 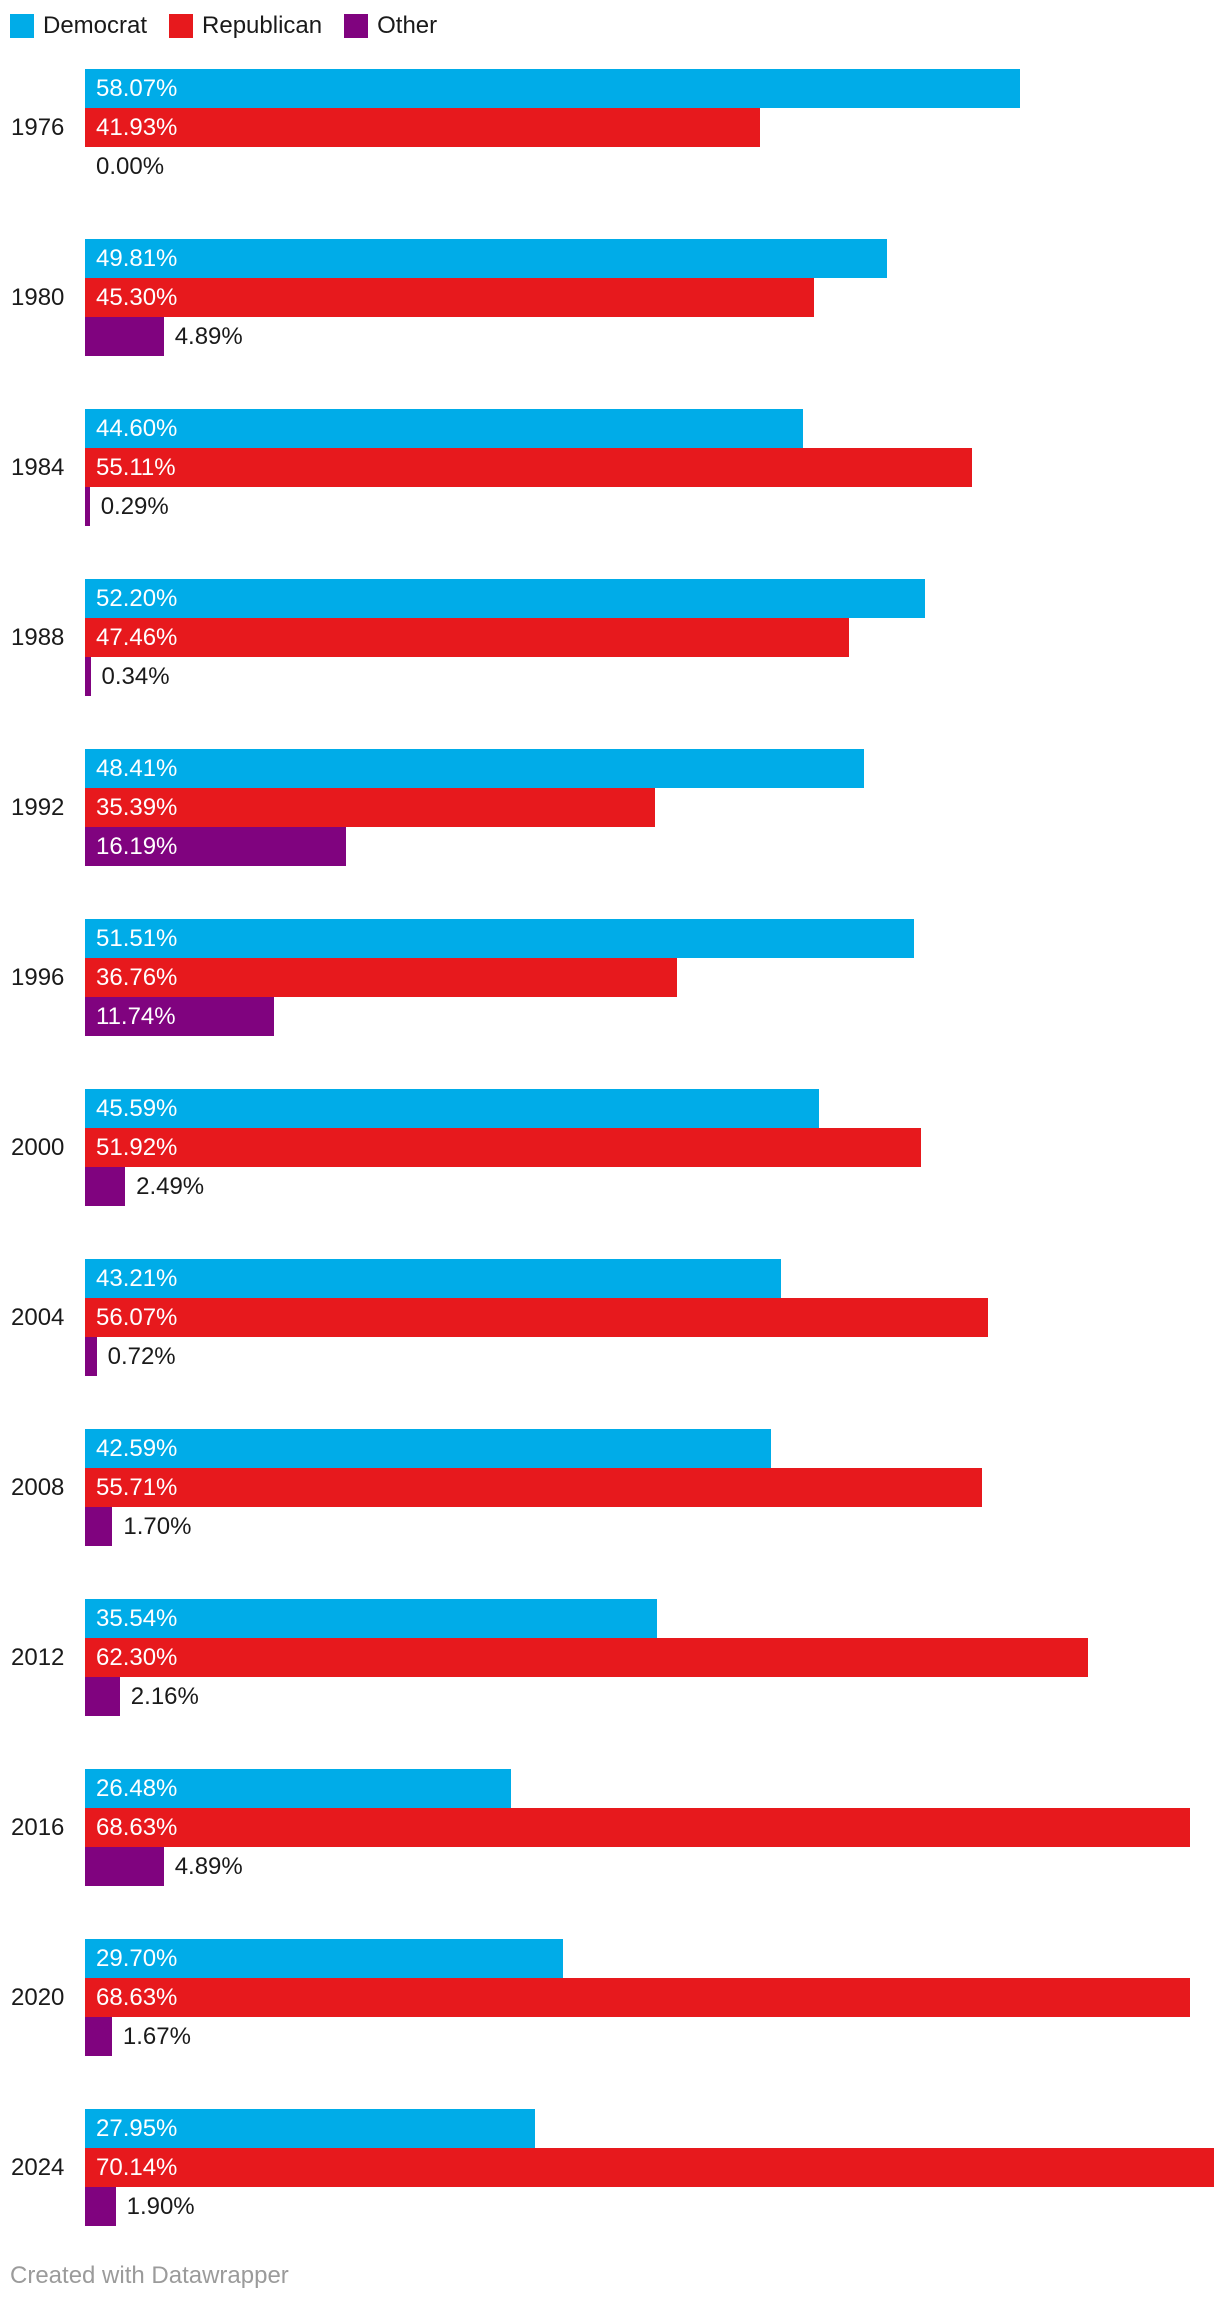 What do you see at coordinates (586, 1657) in the screenshot?
I see `bar-republican: 62.30%` at bounding box center [586, 1657].